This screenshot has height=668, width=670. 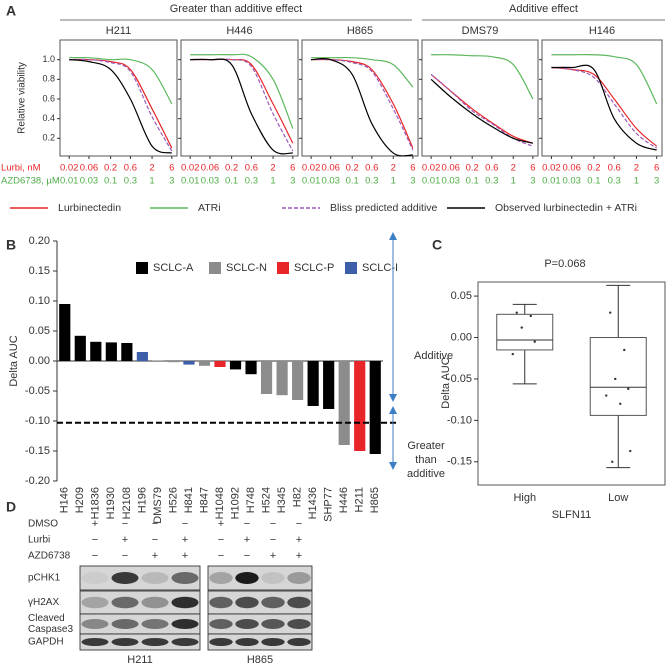 What do you see at coordinates (260, 660) in the screenshot?
I see `blot-label: H865` at bounding box center [260, 660].